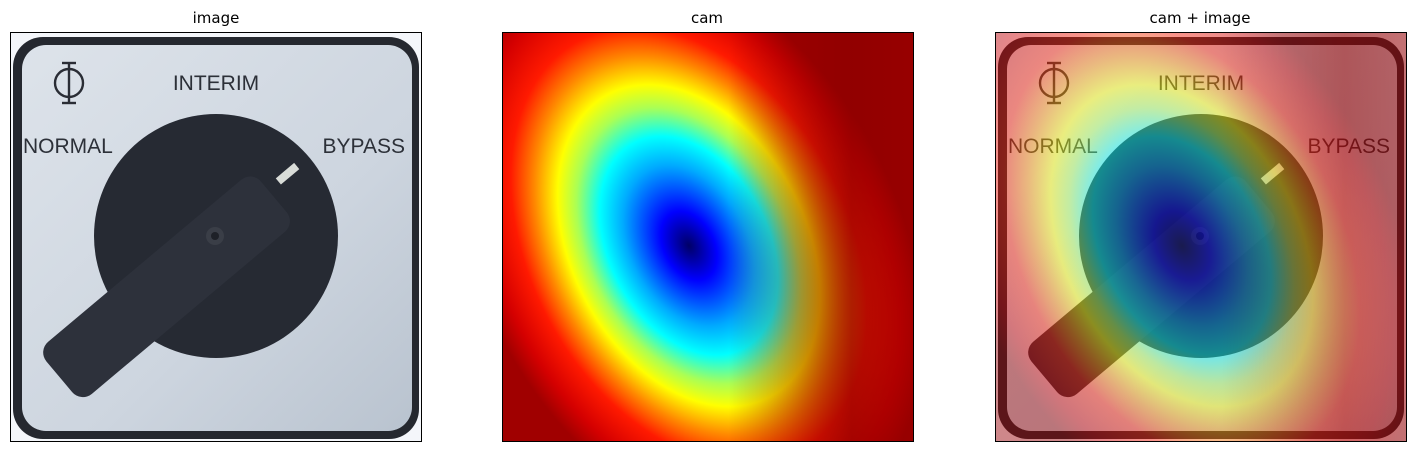  What do you see at coordinates (364, 146) in the screenshot?
I see `label-bypass: BYPASS` at bounding box center [364, 146].